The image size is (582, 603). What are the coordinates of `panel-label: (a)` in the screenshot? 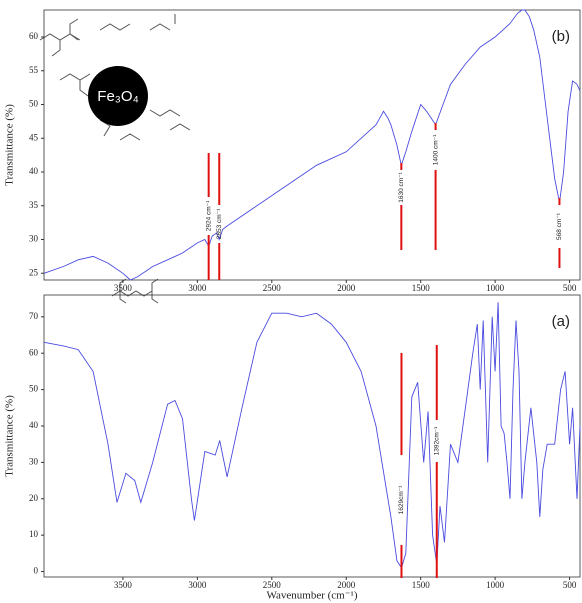 It's located at (561, 321).